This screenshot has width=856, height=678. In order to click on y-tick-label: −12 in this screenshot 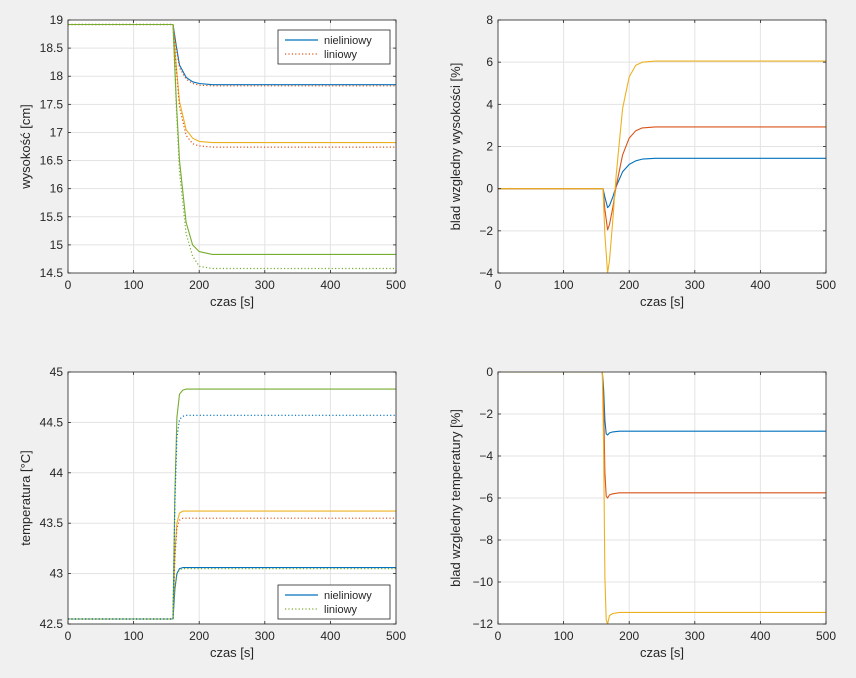, I will do `click(483, 624)`.